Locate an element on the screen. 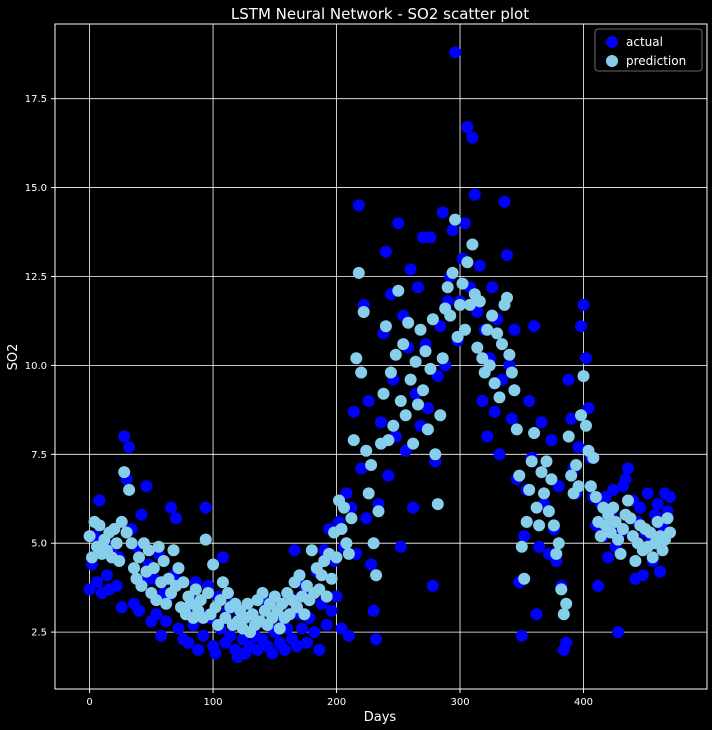  x-tick-label: 200 is located at coordinates (336, 702).